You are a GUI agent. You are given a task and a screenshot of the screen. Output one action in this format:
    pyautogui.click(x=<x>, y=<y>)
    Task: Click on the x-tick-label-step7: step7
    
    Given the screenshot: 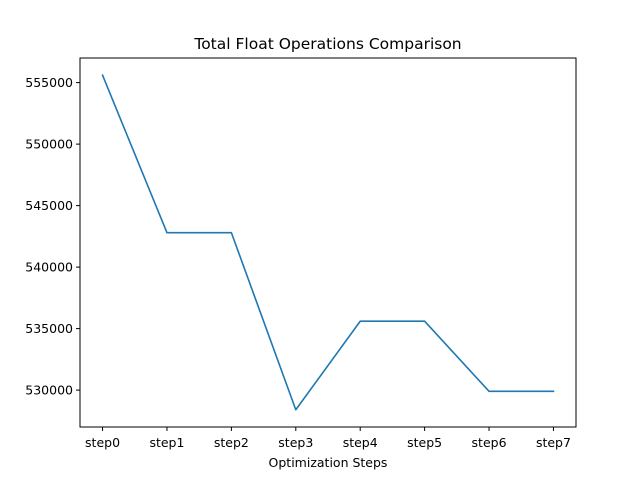 What is the action you would take?
    pyautogui.click(x=553, y=442)
    